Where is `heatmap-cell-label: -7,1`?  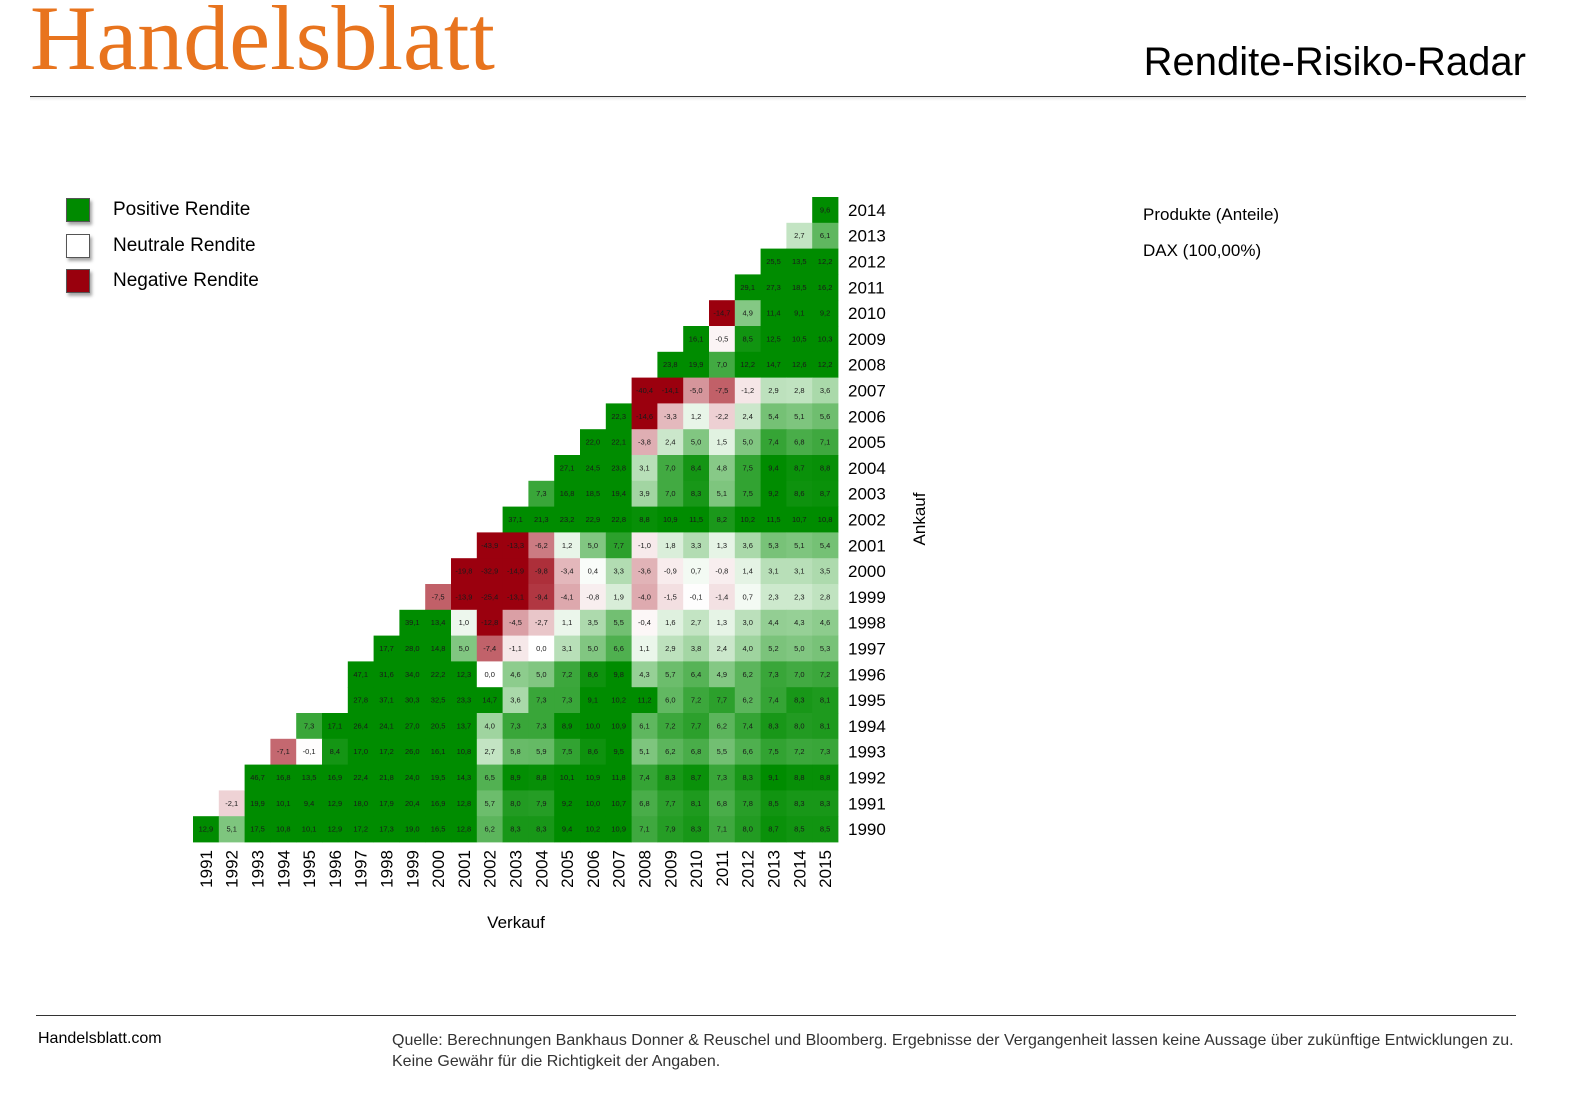 heatmap-cell-label: -7,1 is located at coordinates (283, 751).